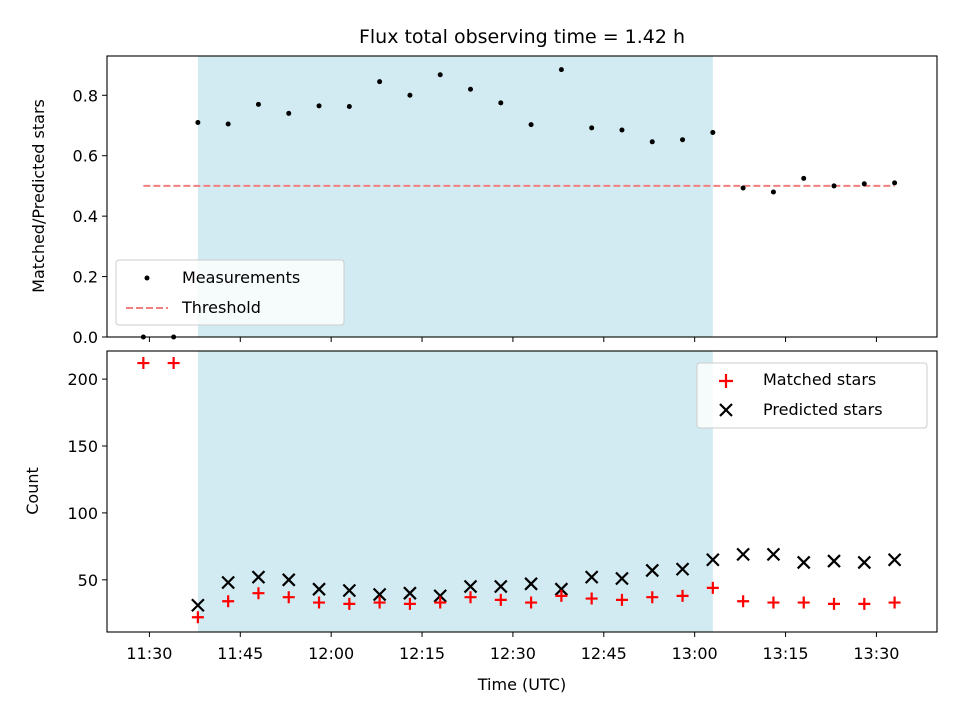 Image resolution: width=960 pixels, height=720 pixels. Describe the element at coordinates (82, 379) in the screenshot. I see `bottom-y-tick-label: 200` at that location.